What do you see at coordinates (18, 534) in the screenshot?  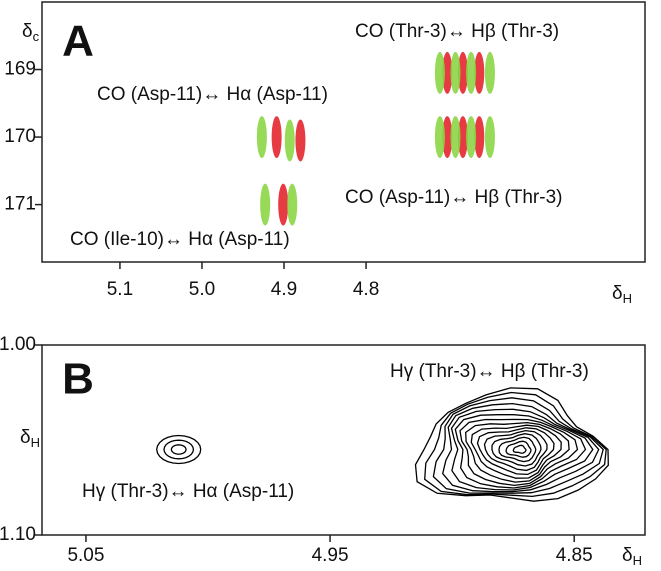 I see `y-tick-label: 1.10` at bounding box center [18, 534].